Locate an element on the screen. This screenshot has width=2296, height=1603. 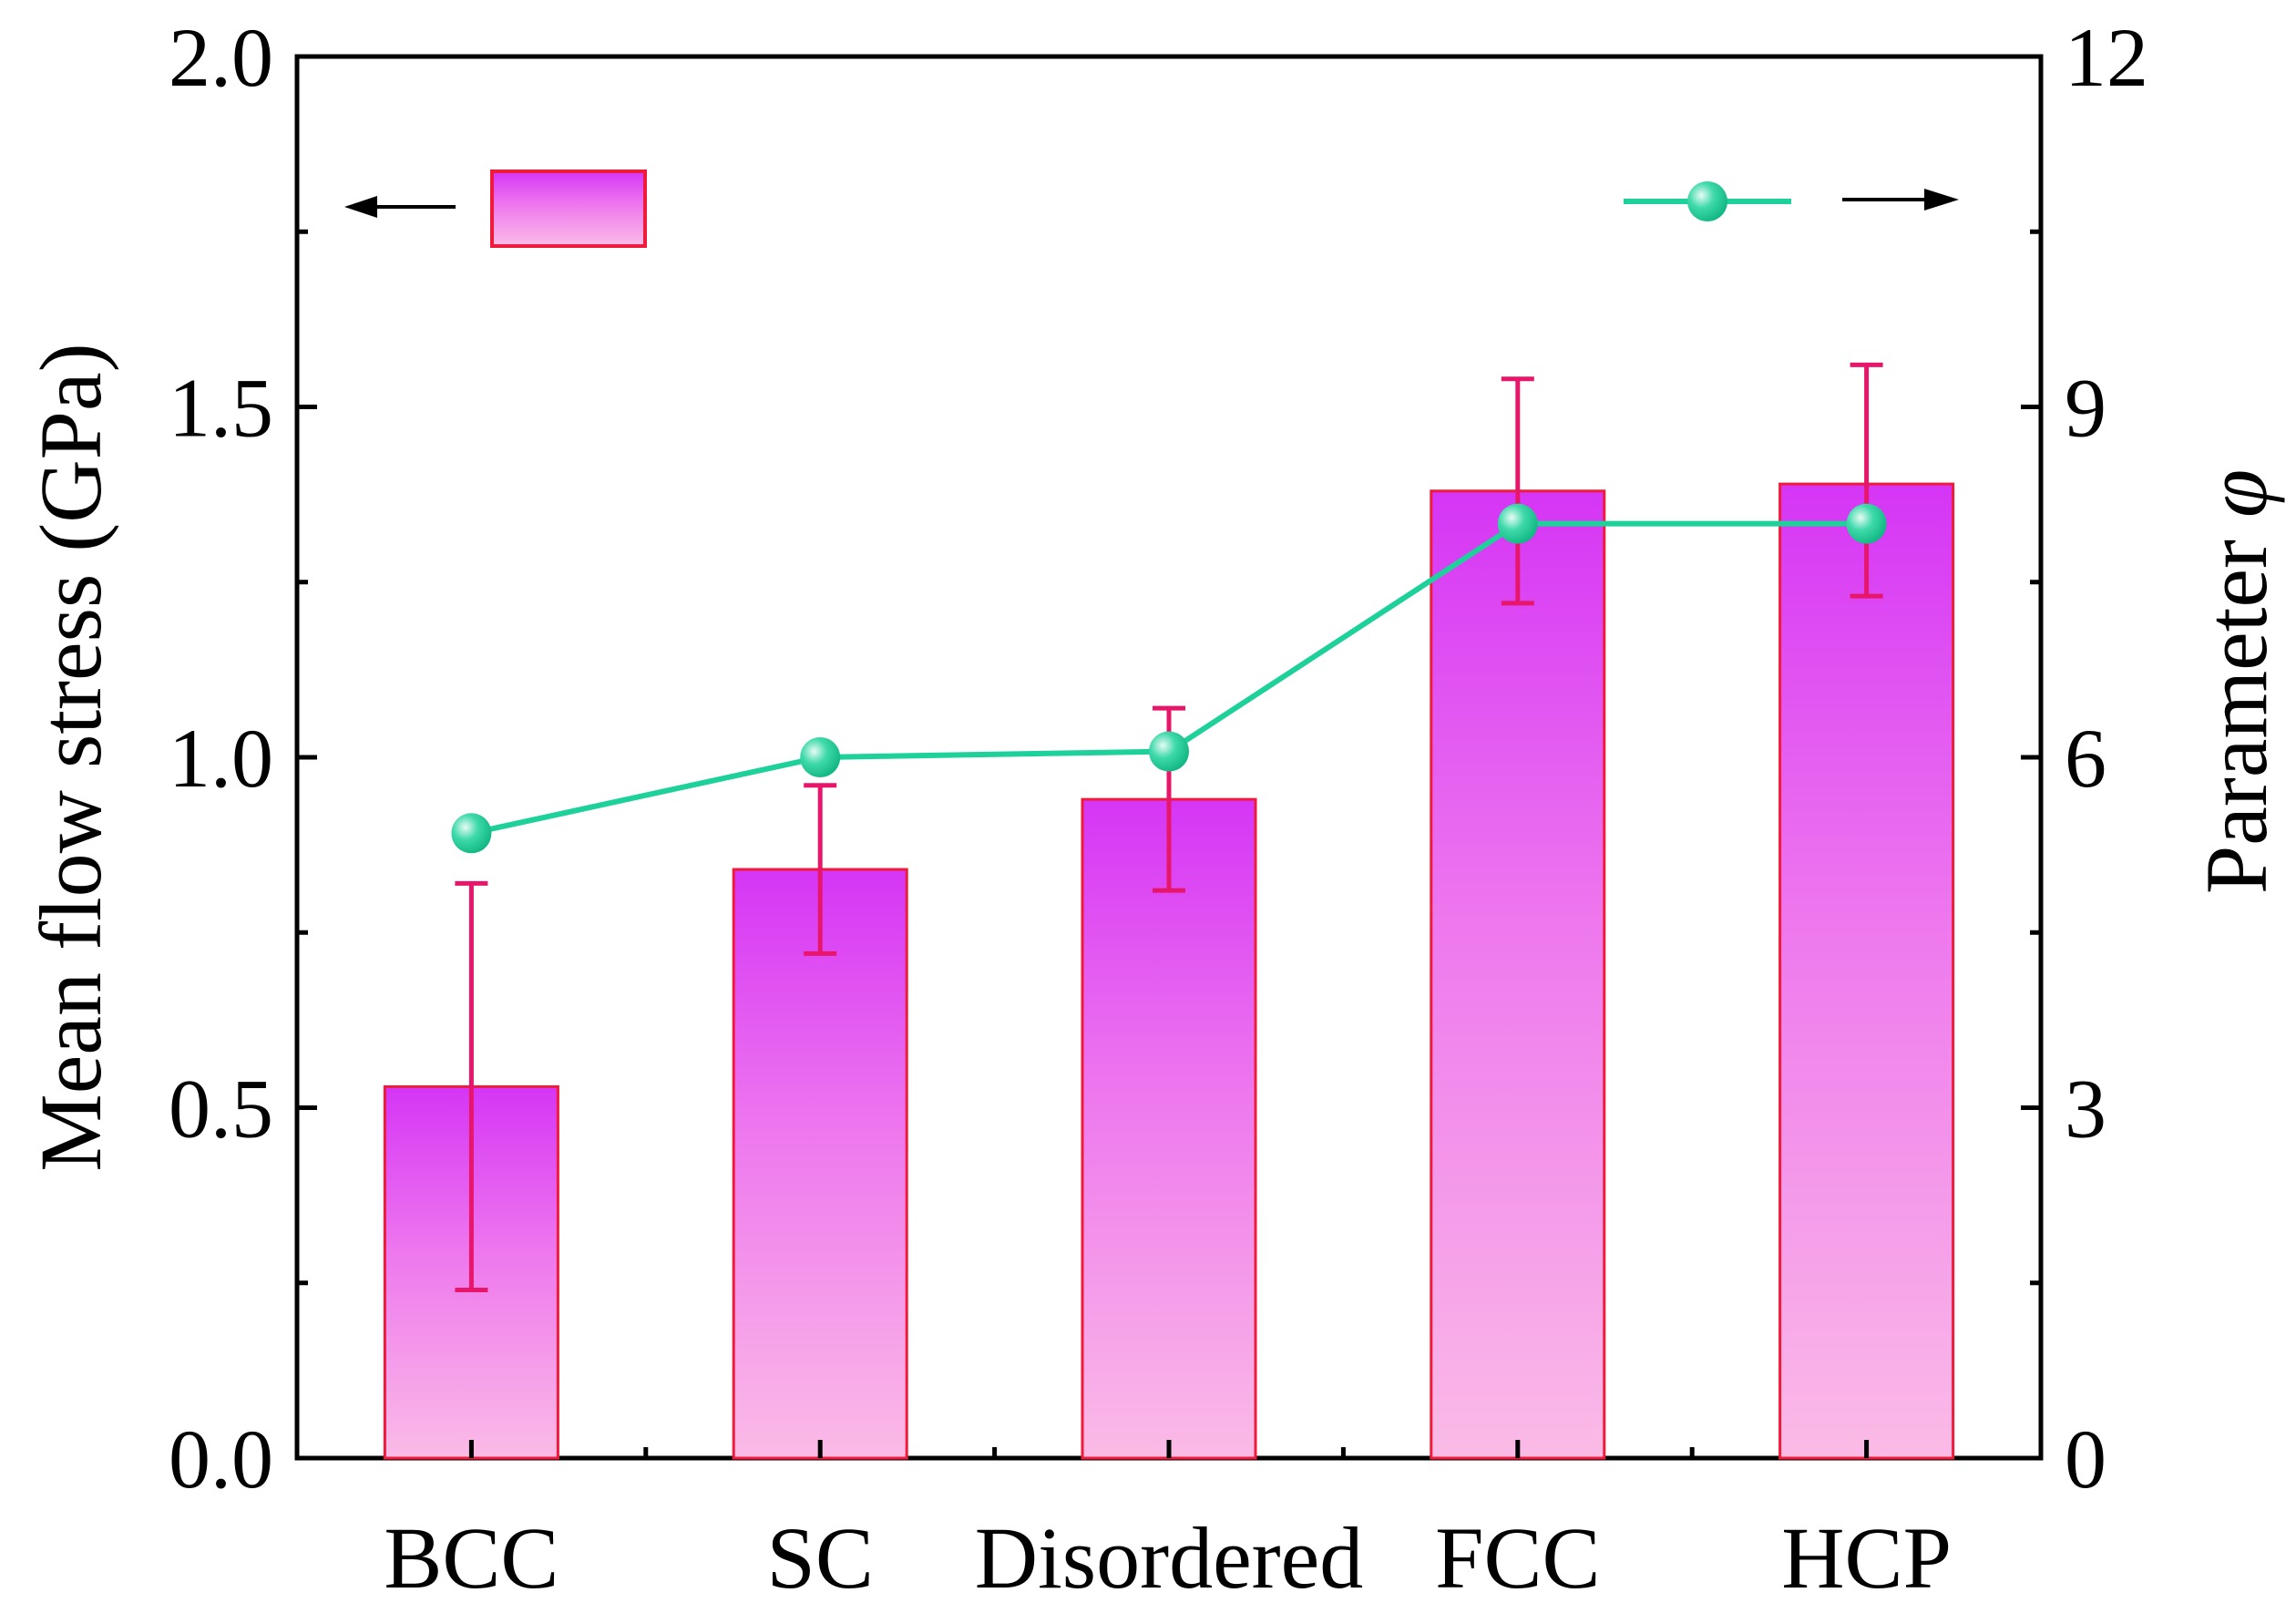
left-tick-label: 2.0 is located at coordinates (221, 57).